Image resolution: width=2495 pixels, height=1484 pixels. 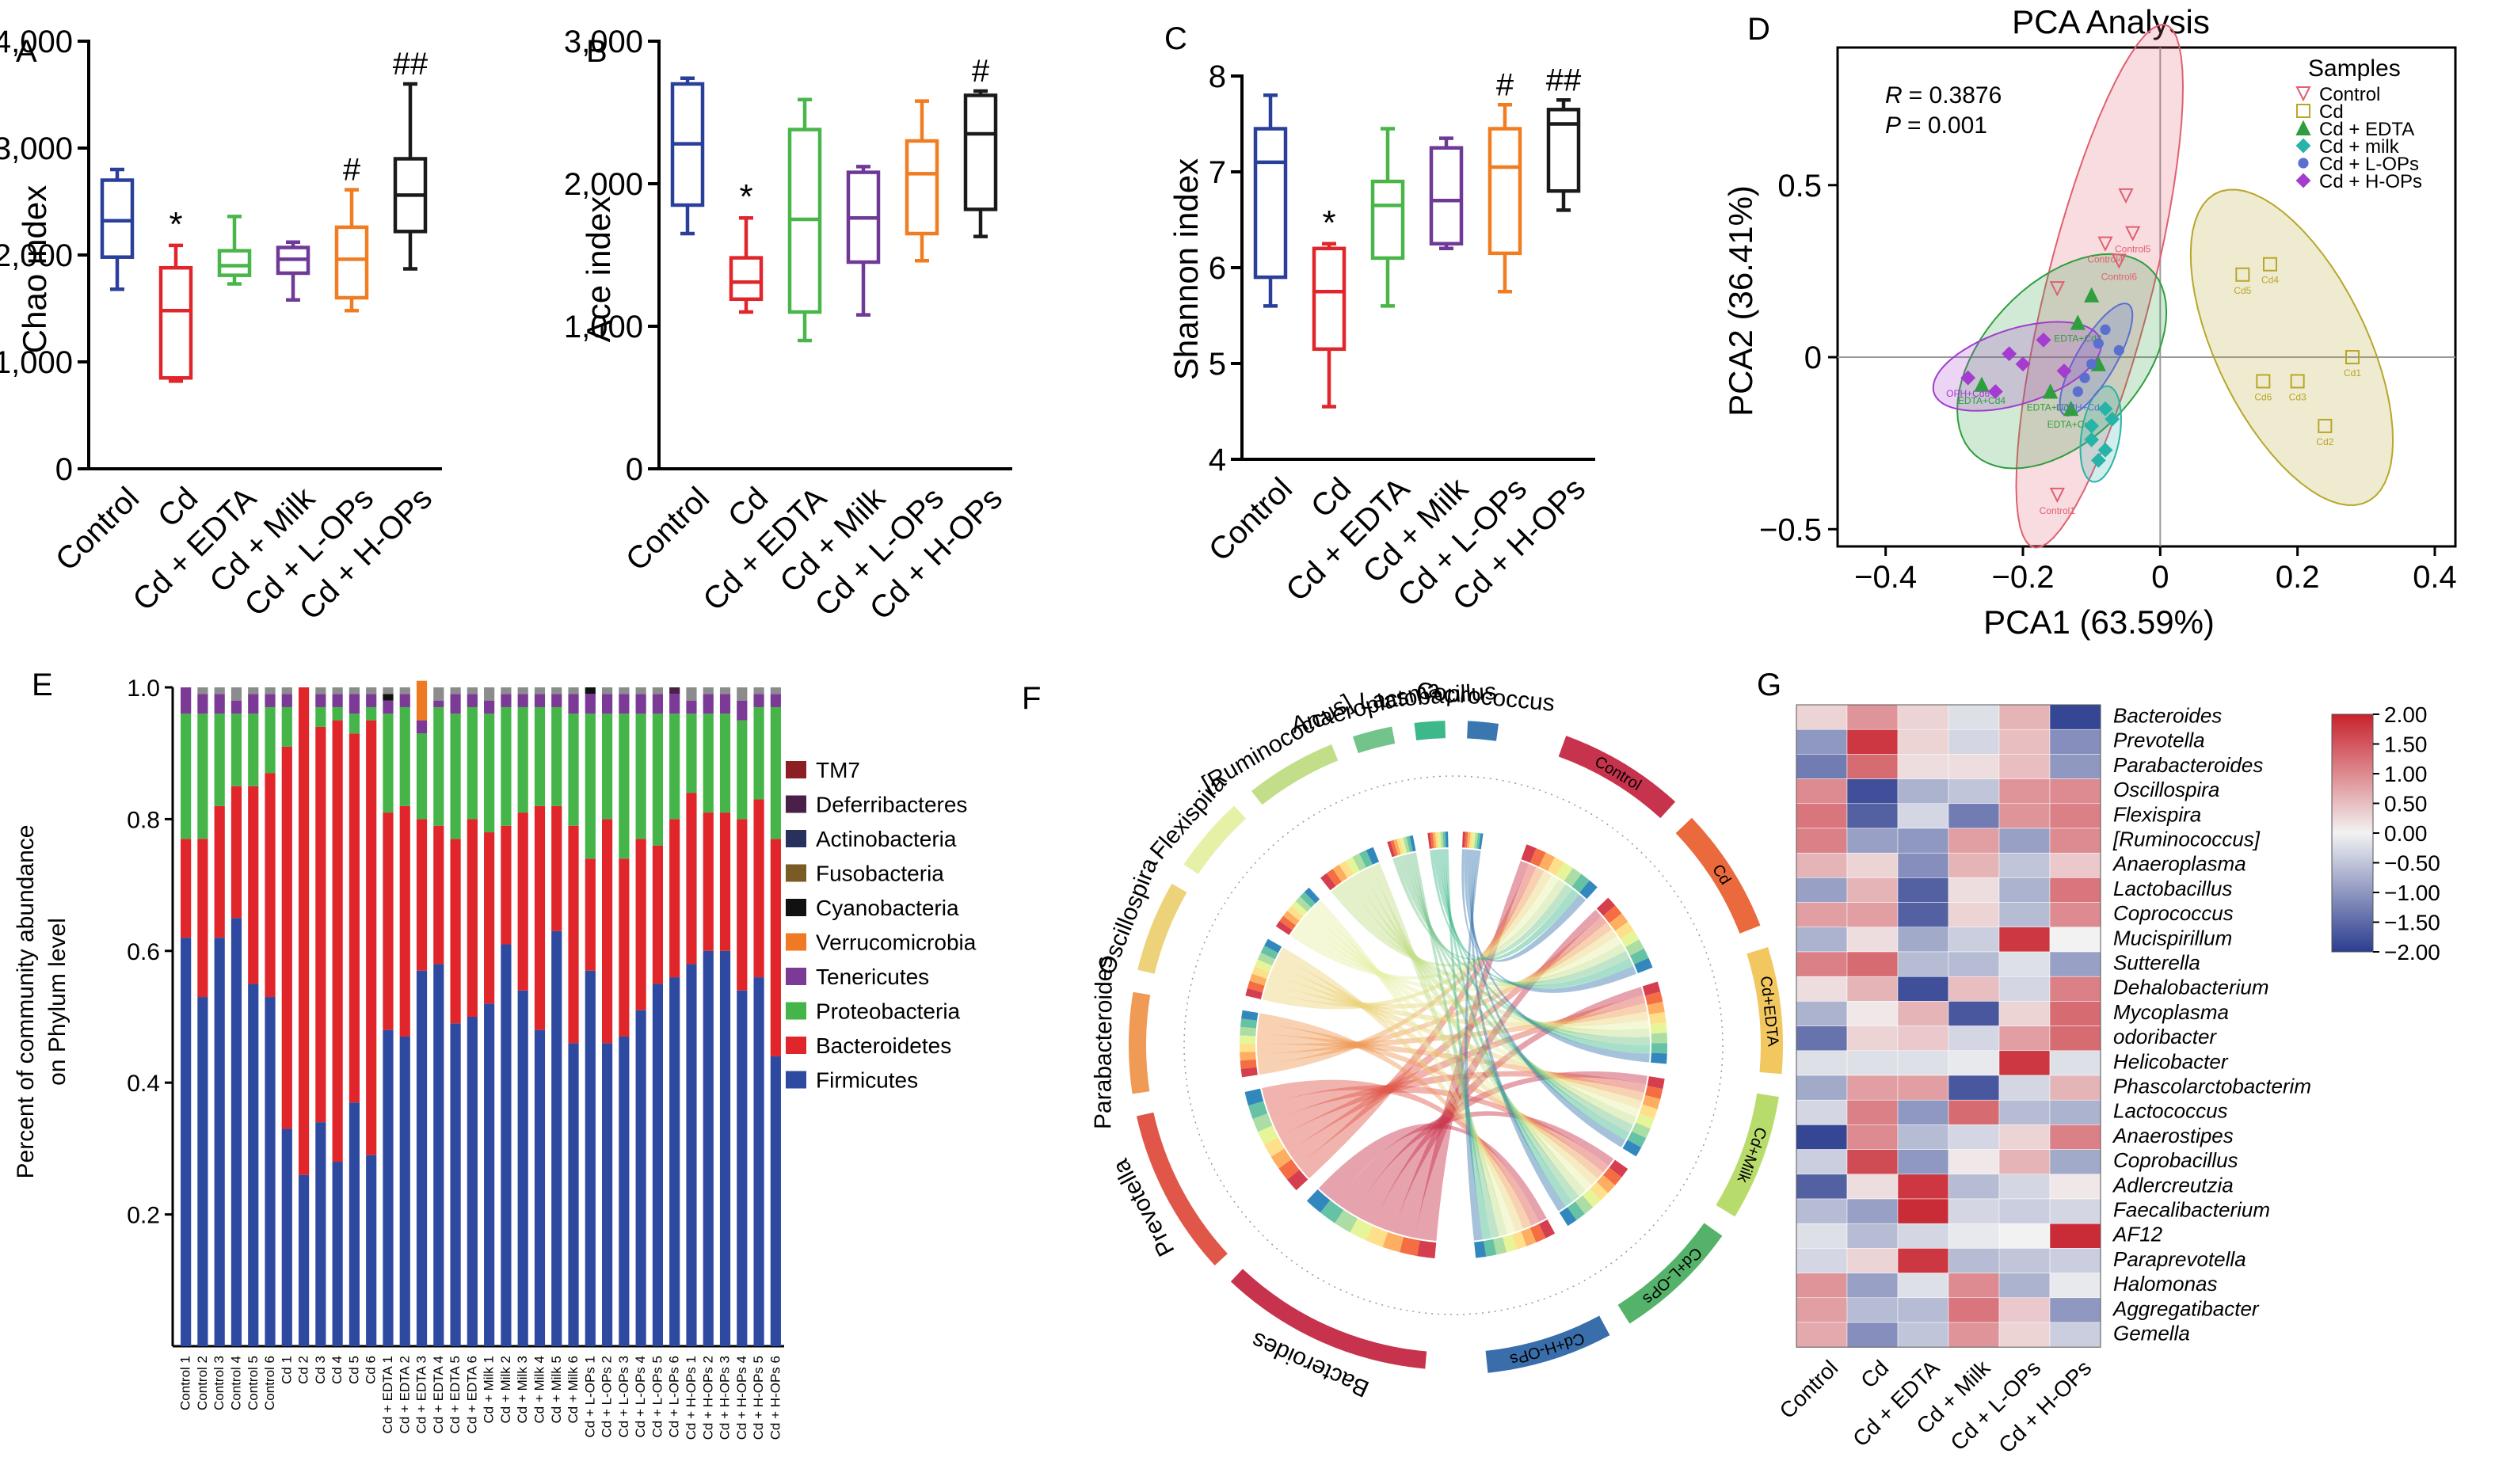 What do you see at coordinates (573, 1390) in the screenshot?
I see `x-tick-label: Cd + Milk 6` at bounding box center [573, 1390].